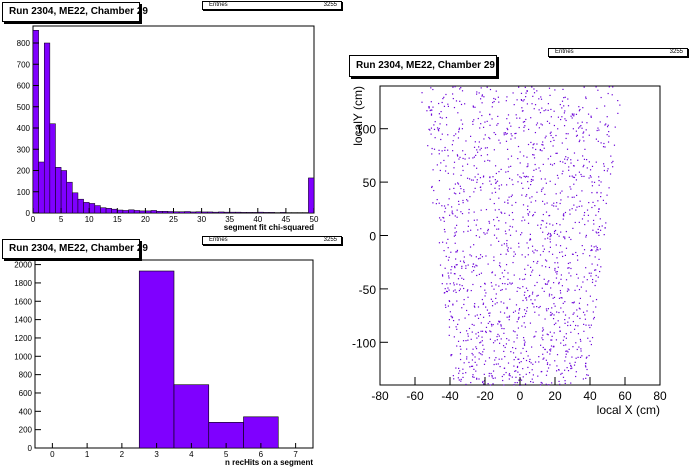 This screenshot has height=472, width=696. Describe the element at coordinates (226, 454) in the screenshot. I see `nhits-x-tick-label: 5` at that location.